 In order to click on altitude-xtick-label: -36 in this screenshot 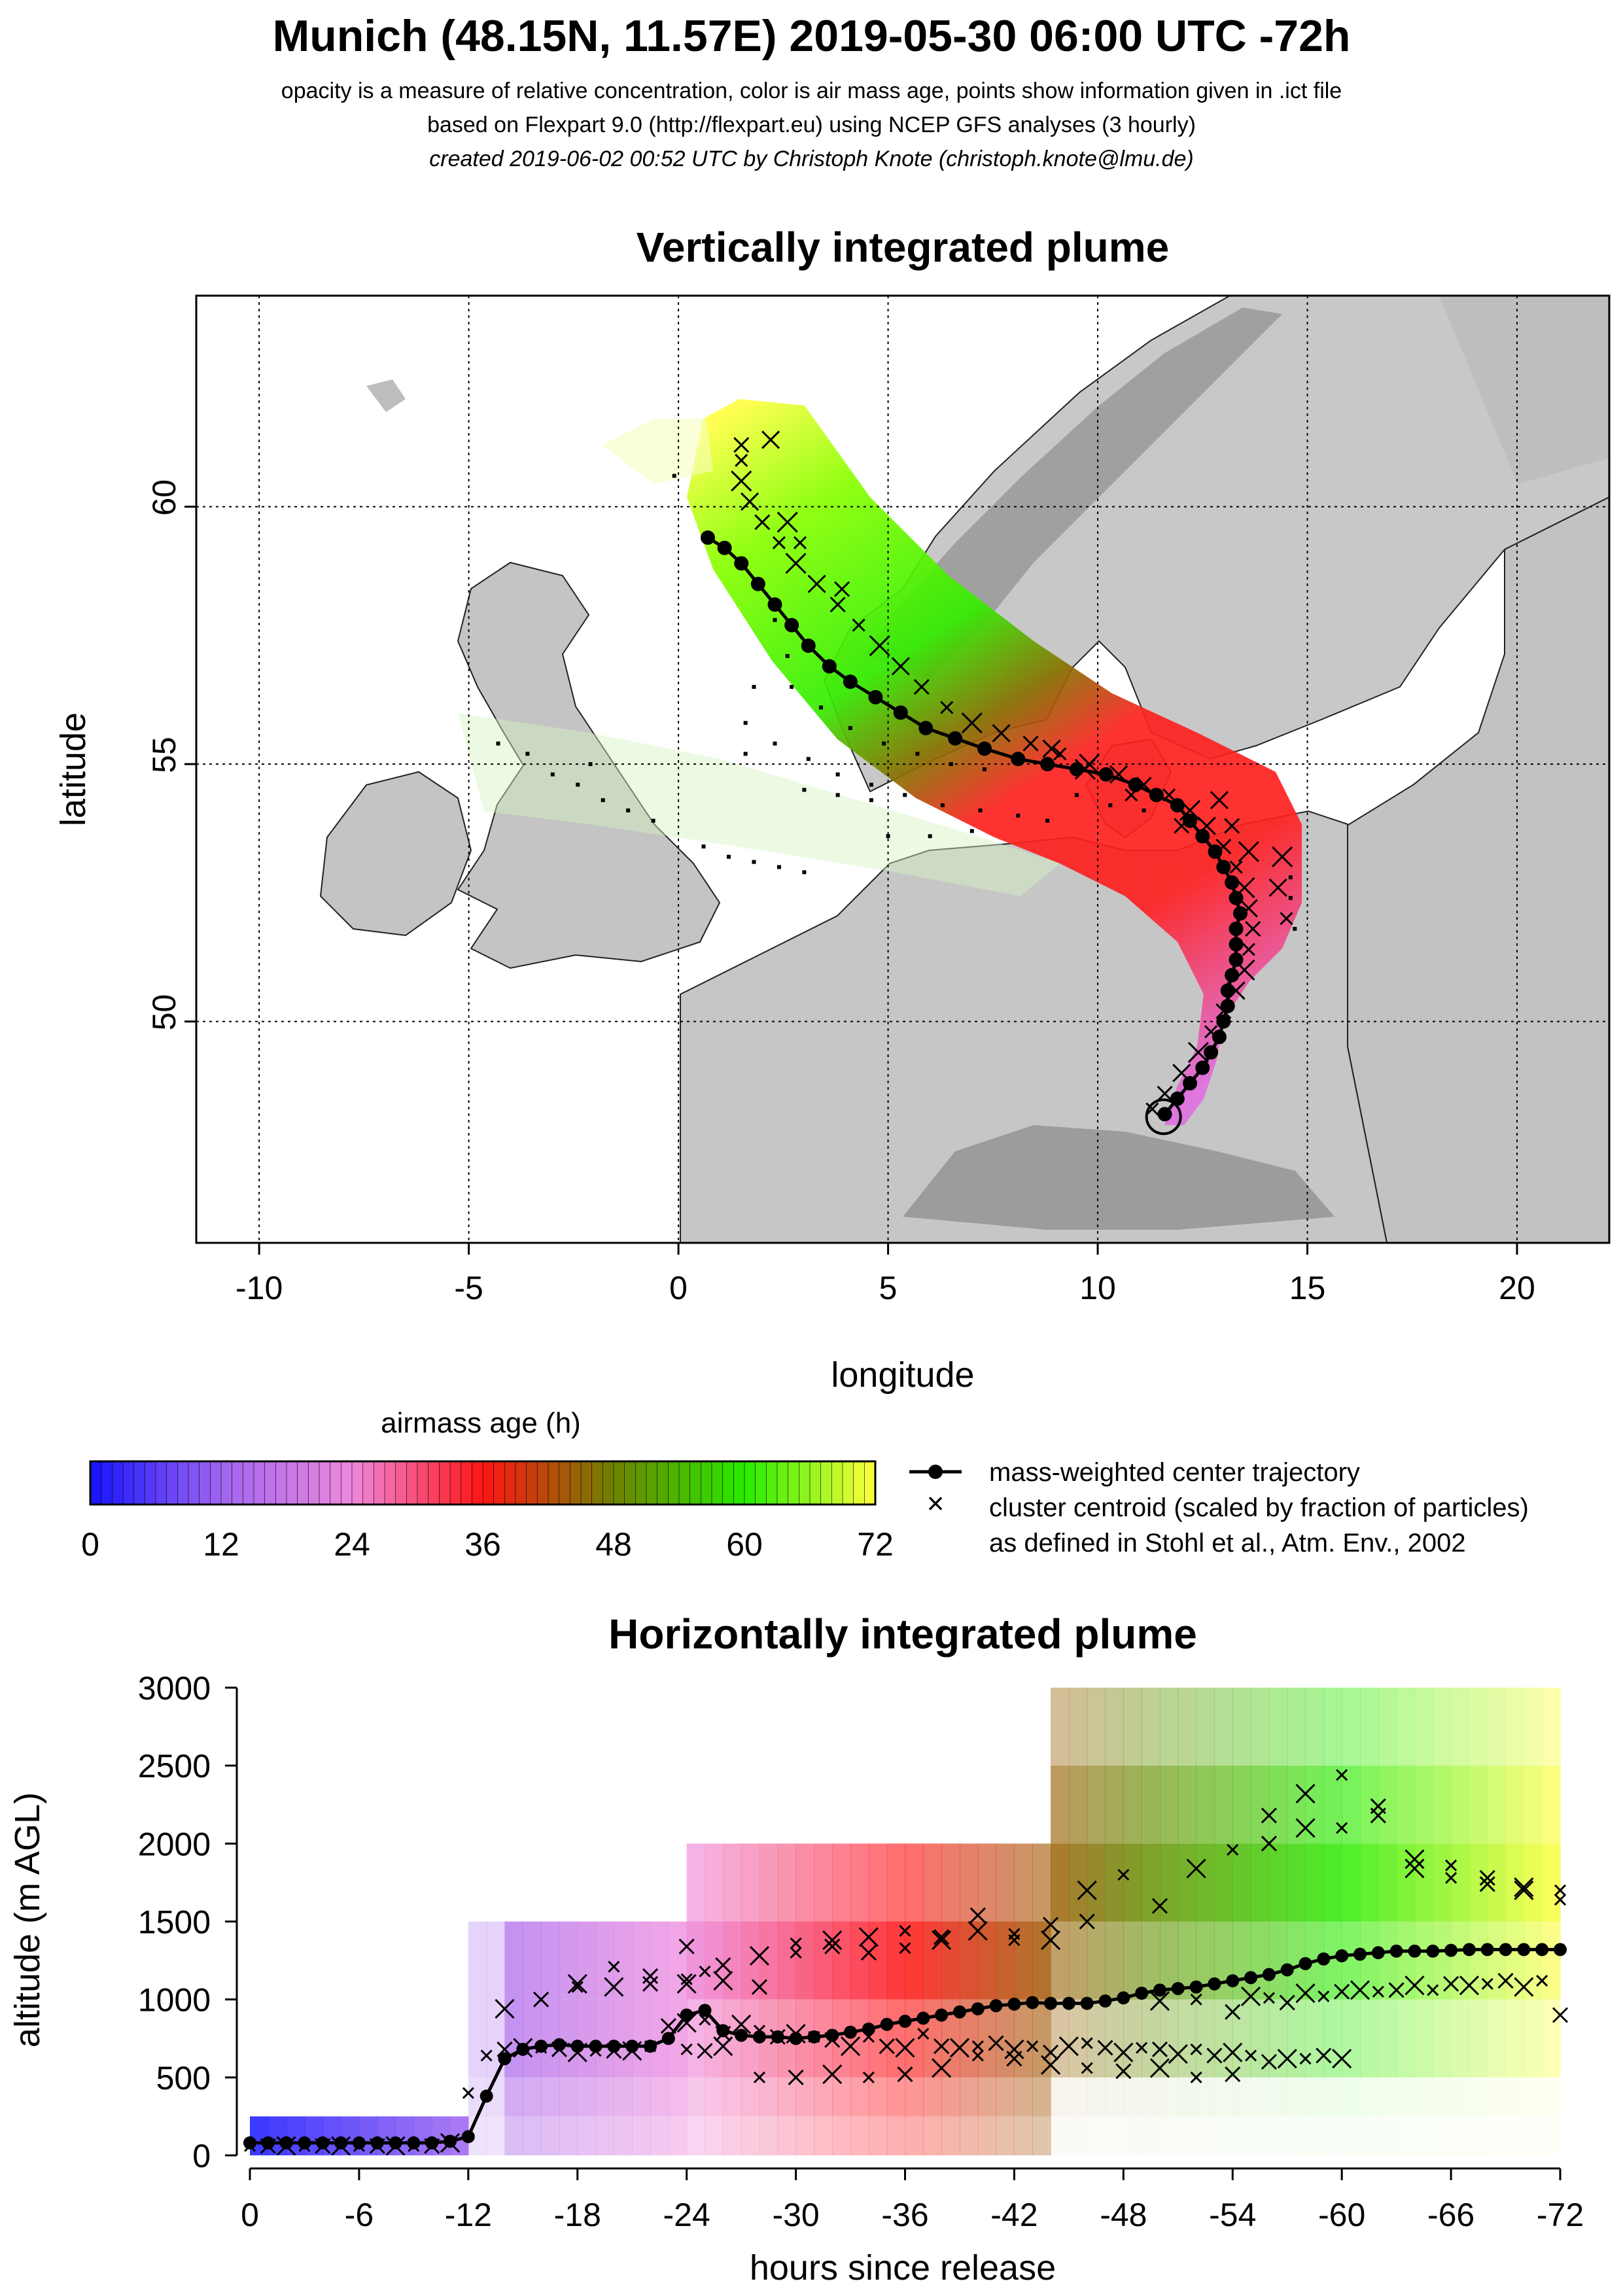, I will do `click(905, 2215)`.